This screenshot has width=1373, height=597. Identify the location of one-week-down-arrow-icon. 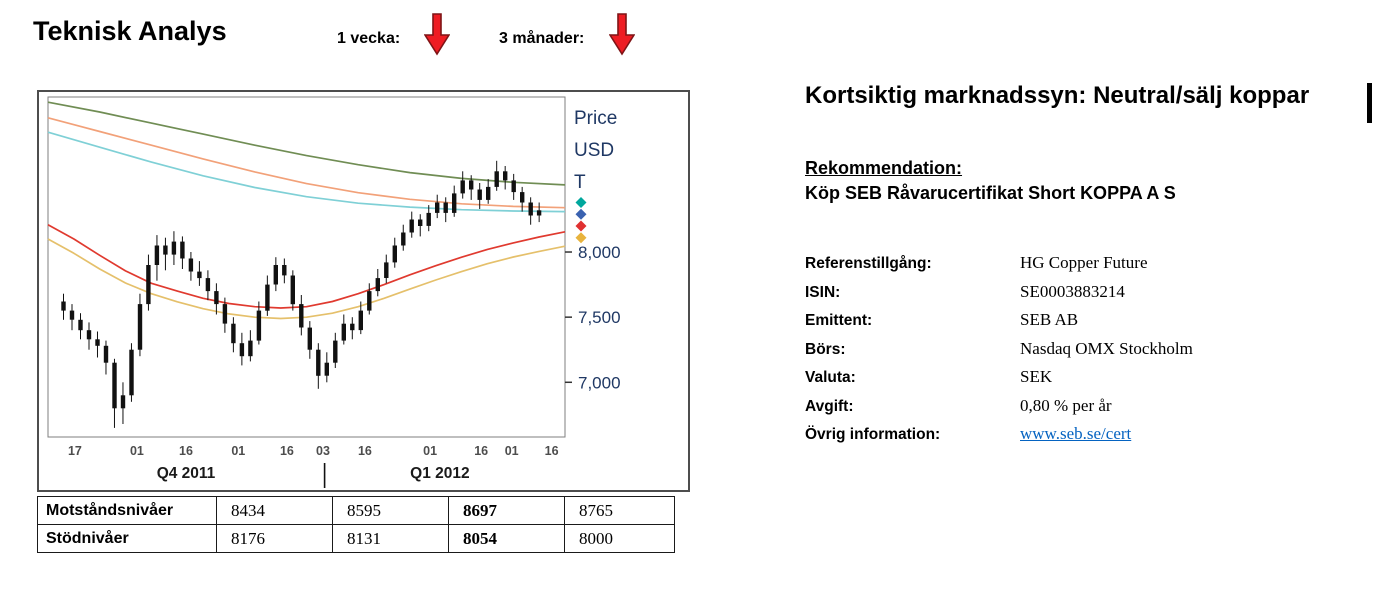
(437, 34).